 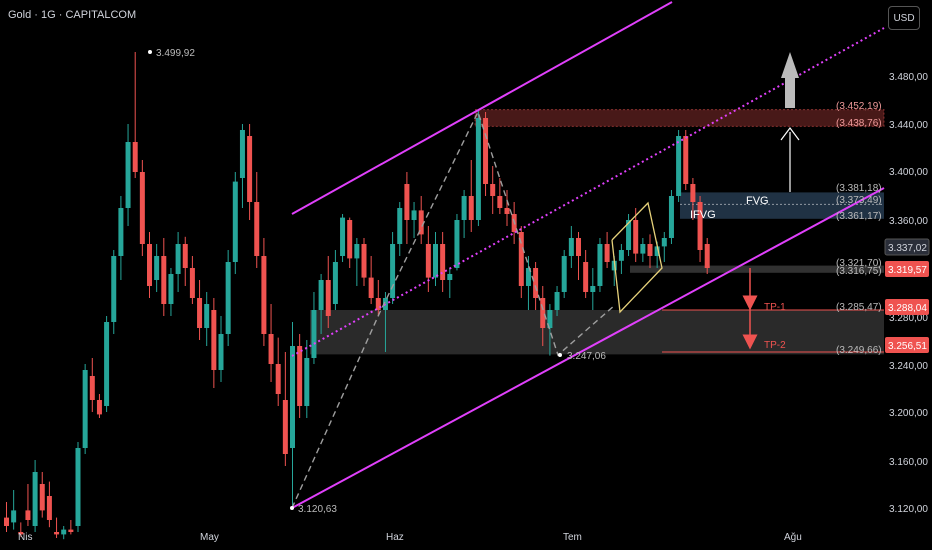 What do you see at coordinates (907, 345) in the screenshot?
I see `price-tag: 3.256,51` at bounding box center [907, 345].